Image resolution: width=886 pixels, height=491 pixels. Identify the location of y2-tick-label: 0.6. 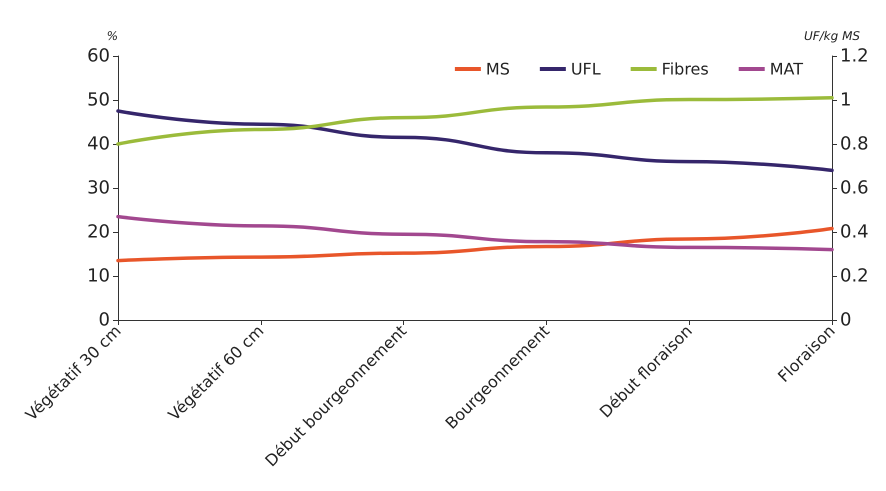
(854, 188).